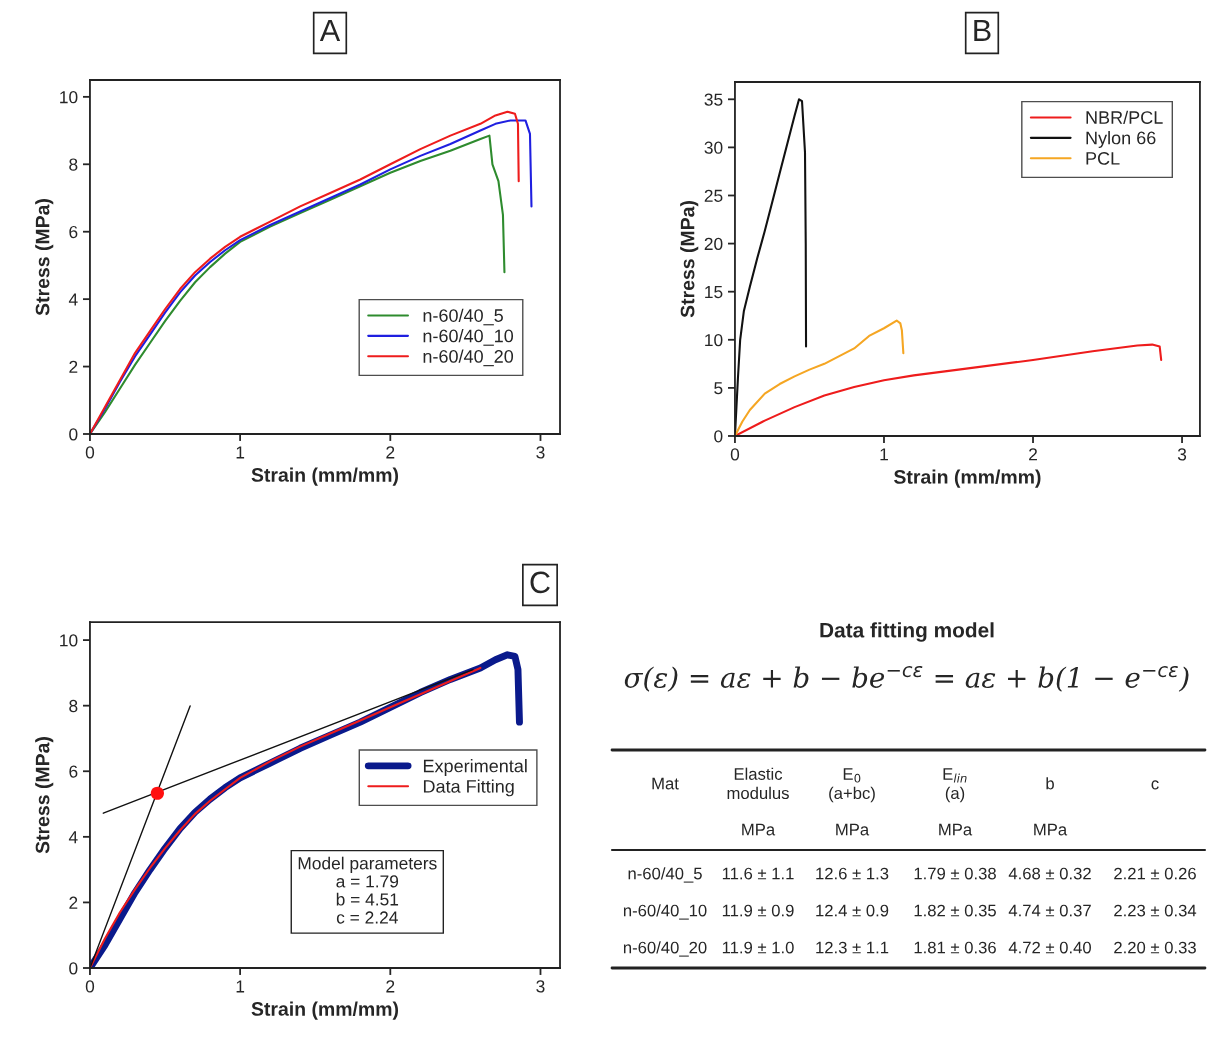  What do you see at coordinates (468, 358) in the screenshot?
I see `legend-label: n-60/40_20` at bounding box center [468, 358].